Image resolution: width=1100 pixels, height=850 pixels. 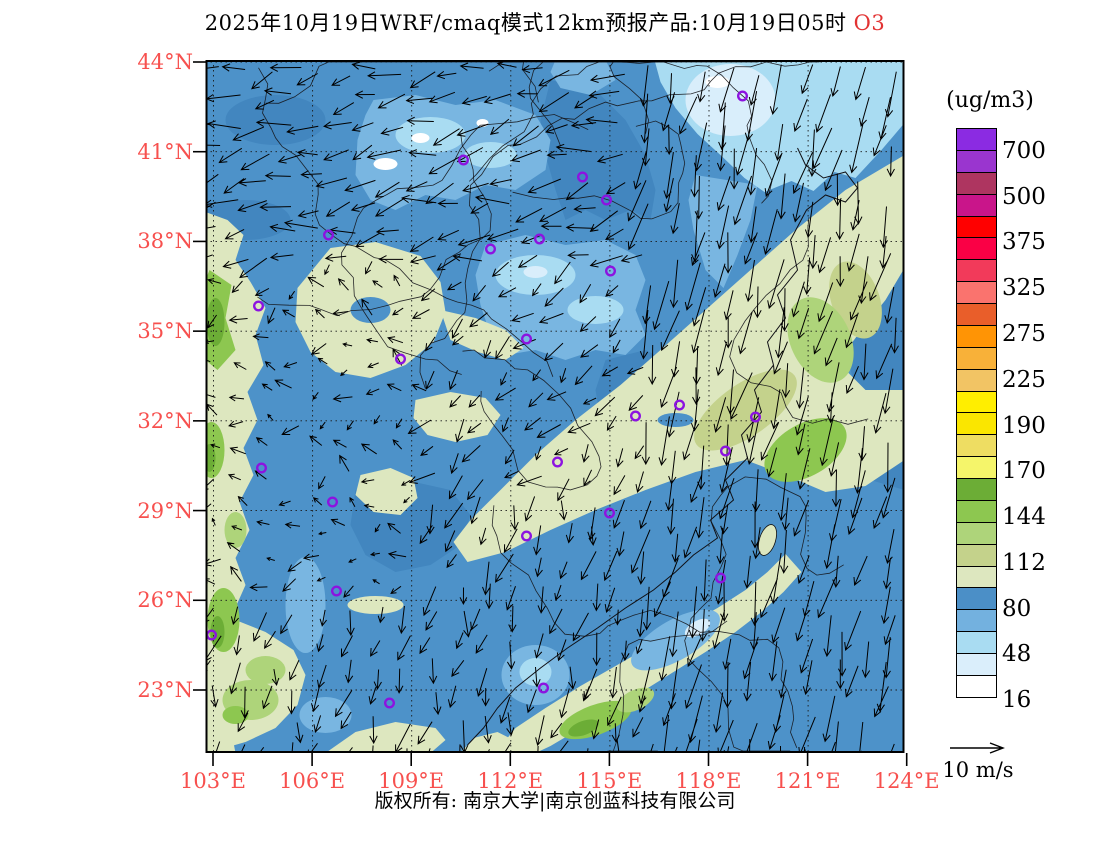 I want to click on lon-tick-label: 109°E, so click(x=411, y=781).